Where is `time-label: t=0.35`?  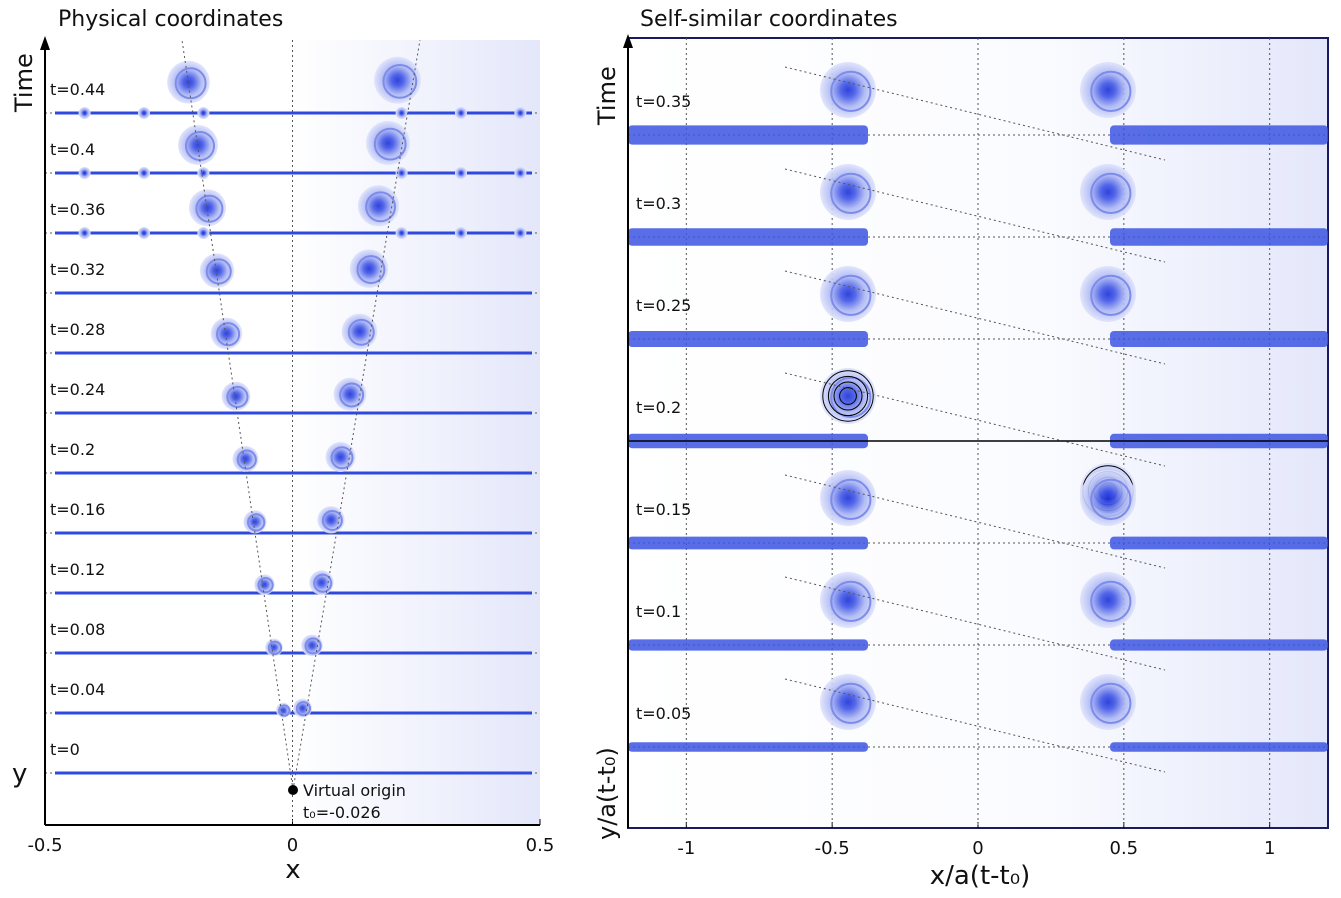 time-label: t=0.35 is located at coordinates (663, 101).